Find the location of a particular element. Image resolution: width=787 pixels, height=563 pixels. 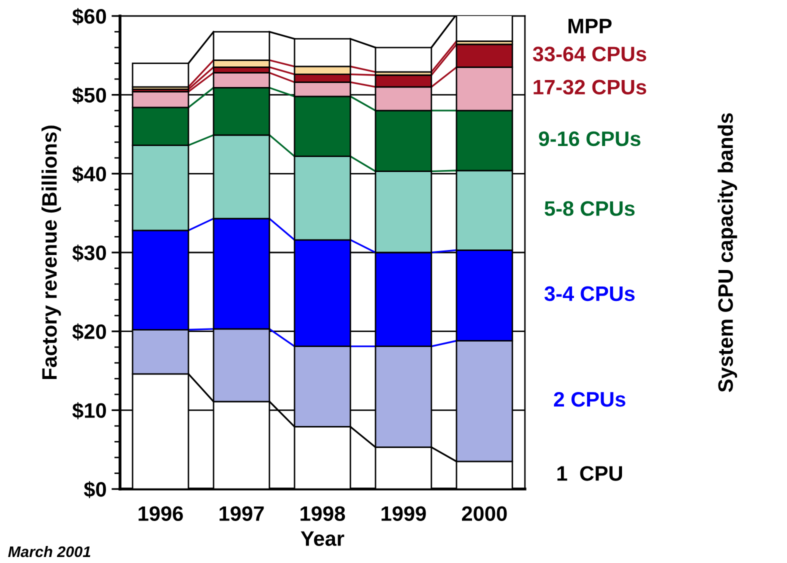

series-label: 9-16 CPUs is located at coordinates (589, 138).